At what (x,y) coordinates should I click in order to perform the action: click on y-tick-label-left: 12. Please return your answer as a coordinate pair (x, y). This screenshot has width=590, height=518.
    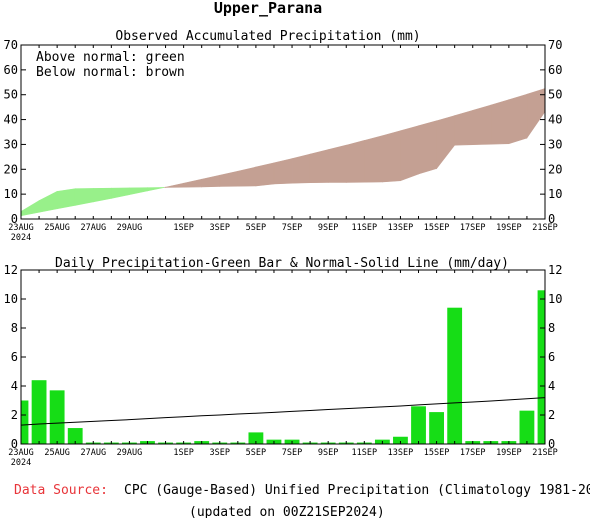
    Looking at the image, I should click on (11, 270).